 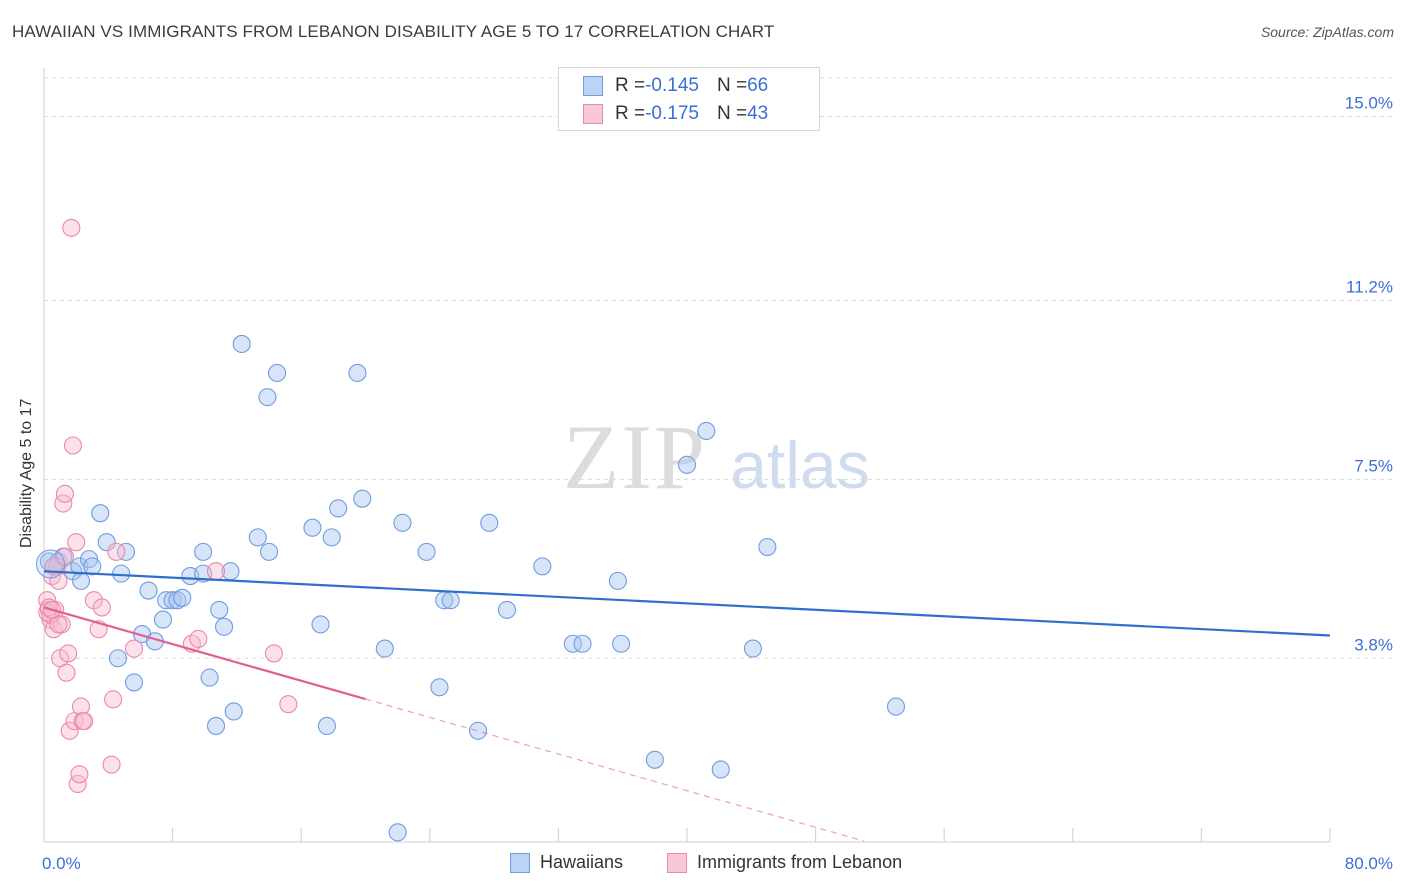 What do you see at coordinates (1373, 644) in the screenshot?
I see `y-tick-label: 3.8%` at bounding box center [1373, 644].